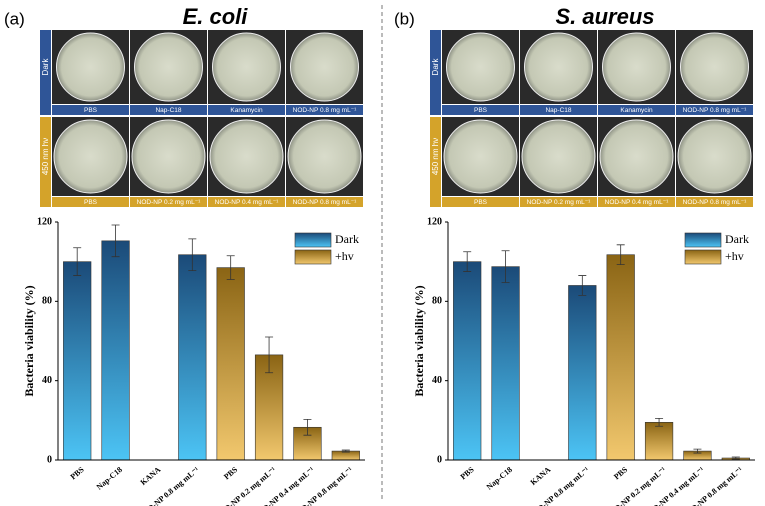  Describe the element at coordinates (604, 16) in the screenshot. I see `panel-title: S. aureus` at that location.